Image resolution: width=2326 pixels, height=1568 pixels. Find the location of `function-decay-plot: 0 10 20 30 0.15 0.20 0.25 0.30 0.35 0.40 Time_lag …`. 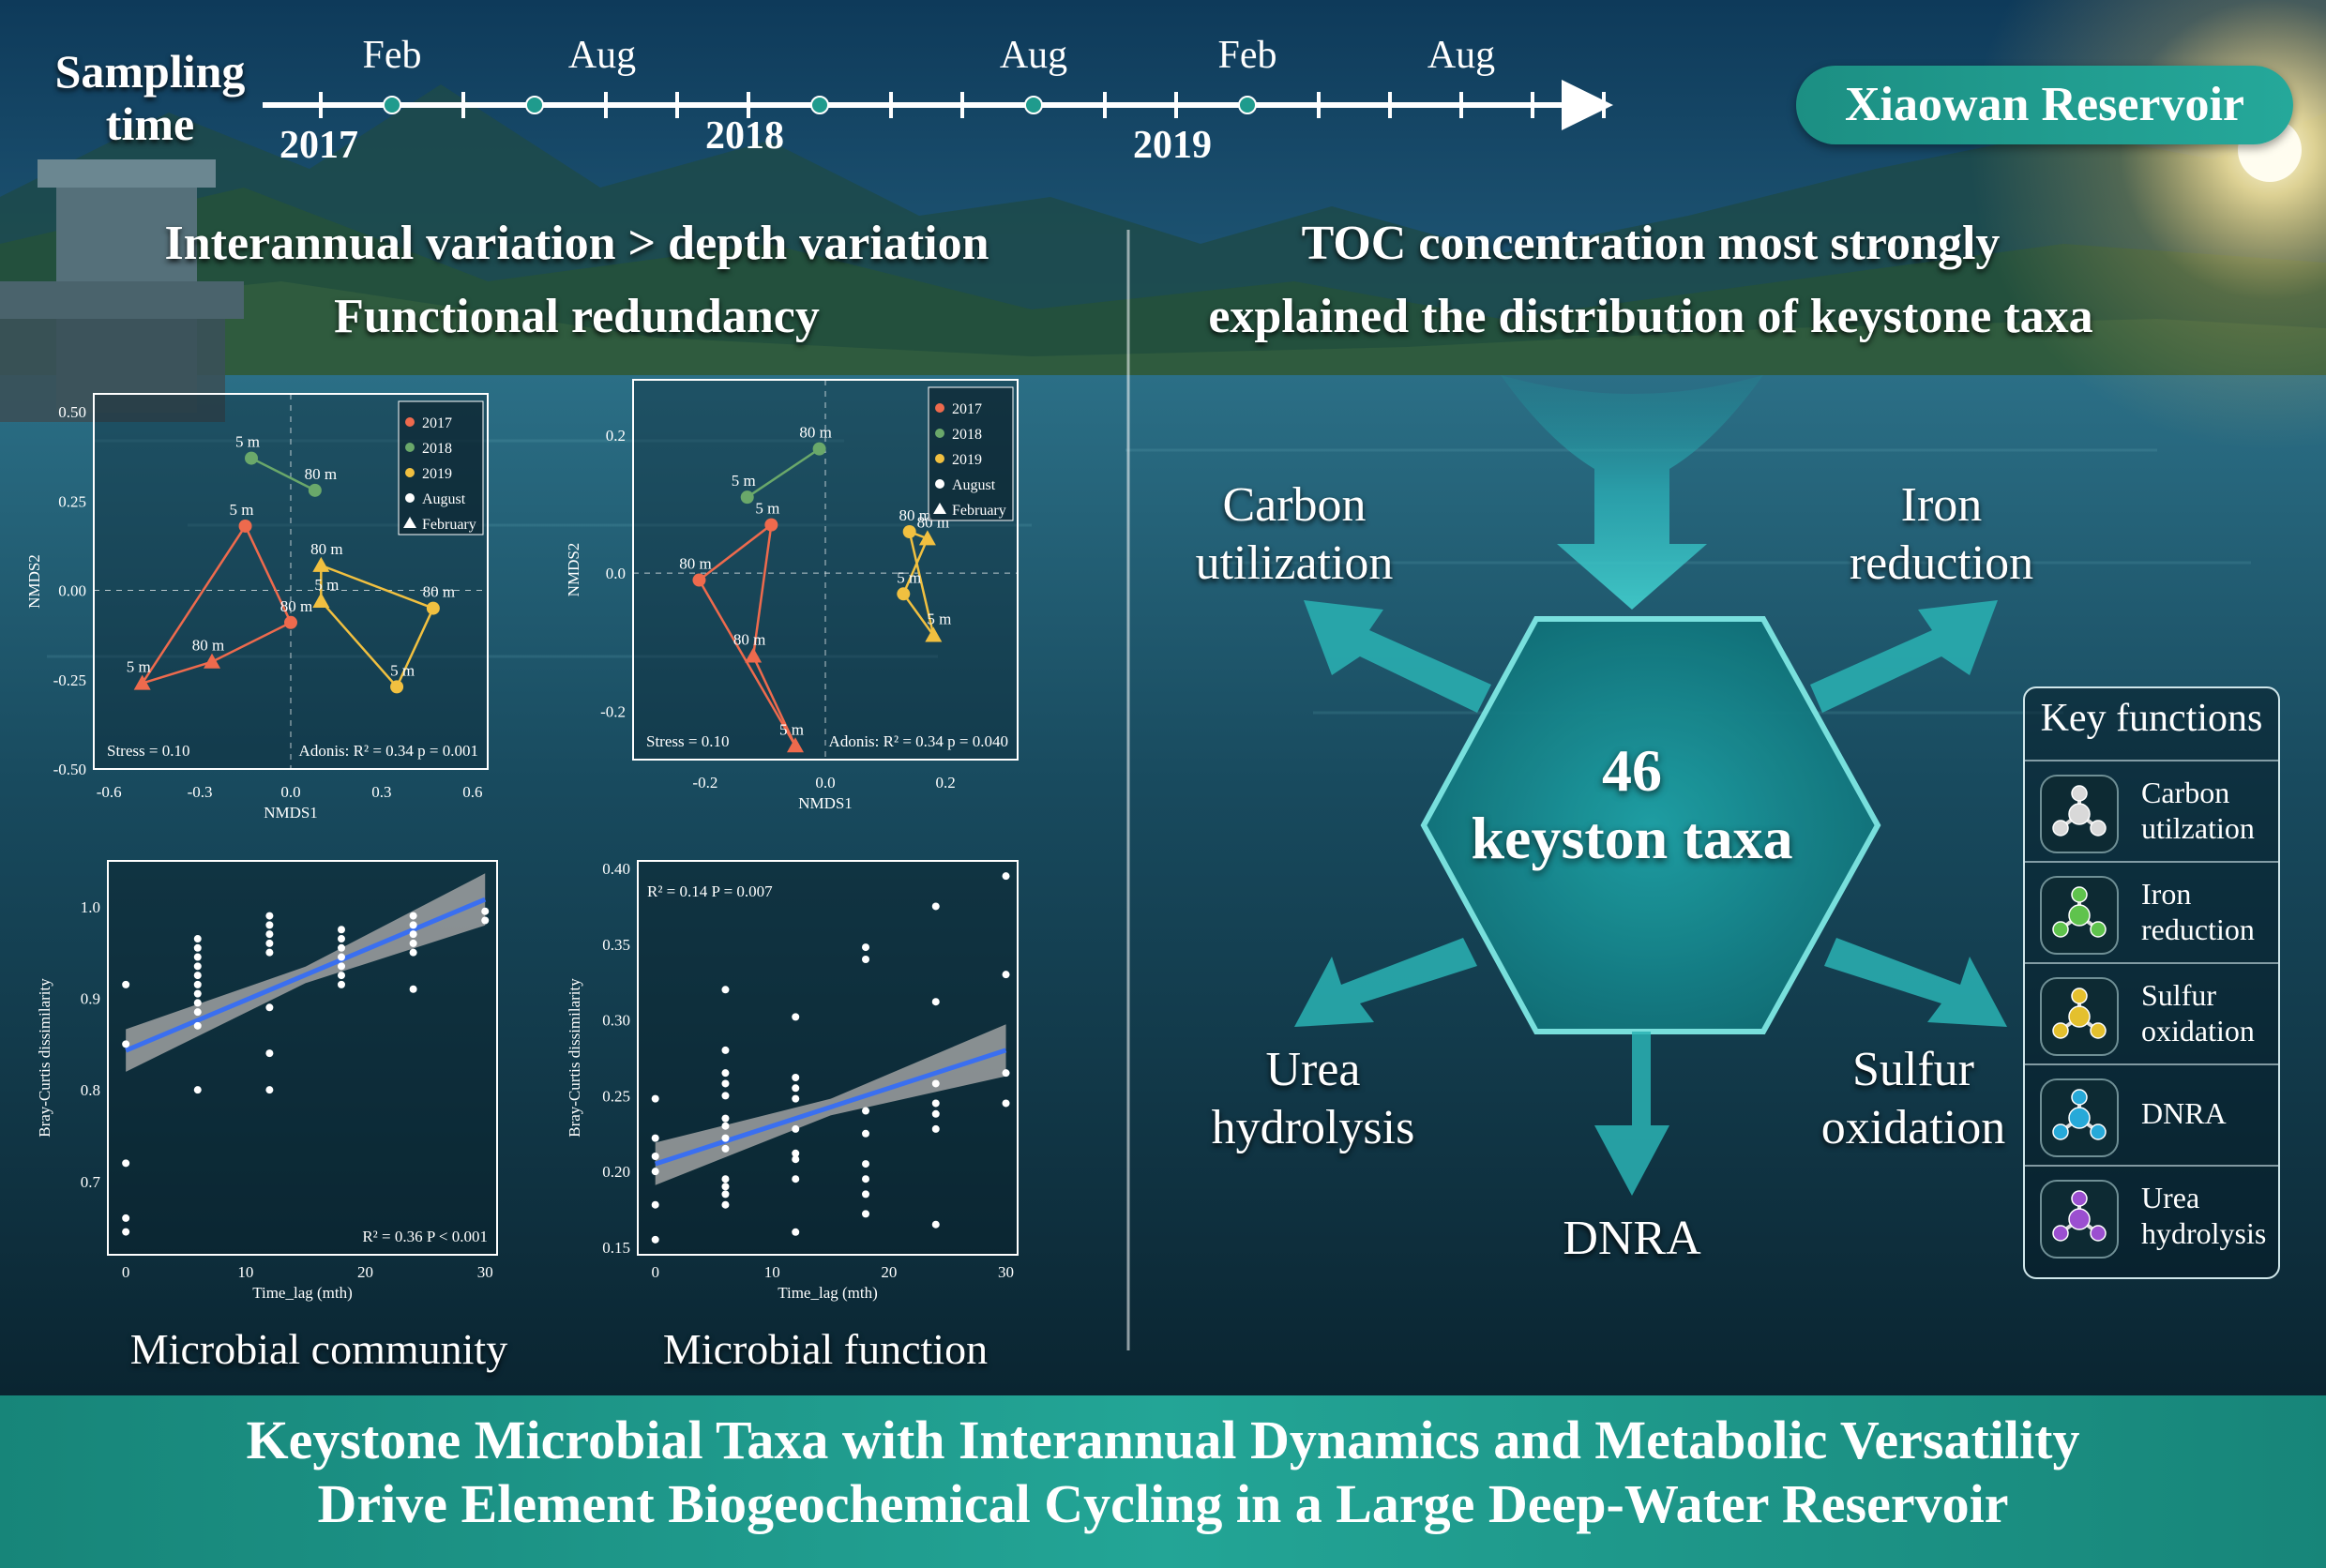

function-decay-plot: 0 10 20 30 0.15 0.20 0.25 0.30 0.35 0.40 Time_lag … is located at coordinates (792, 1081).